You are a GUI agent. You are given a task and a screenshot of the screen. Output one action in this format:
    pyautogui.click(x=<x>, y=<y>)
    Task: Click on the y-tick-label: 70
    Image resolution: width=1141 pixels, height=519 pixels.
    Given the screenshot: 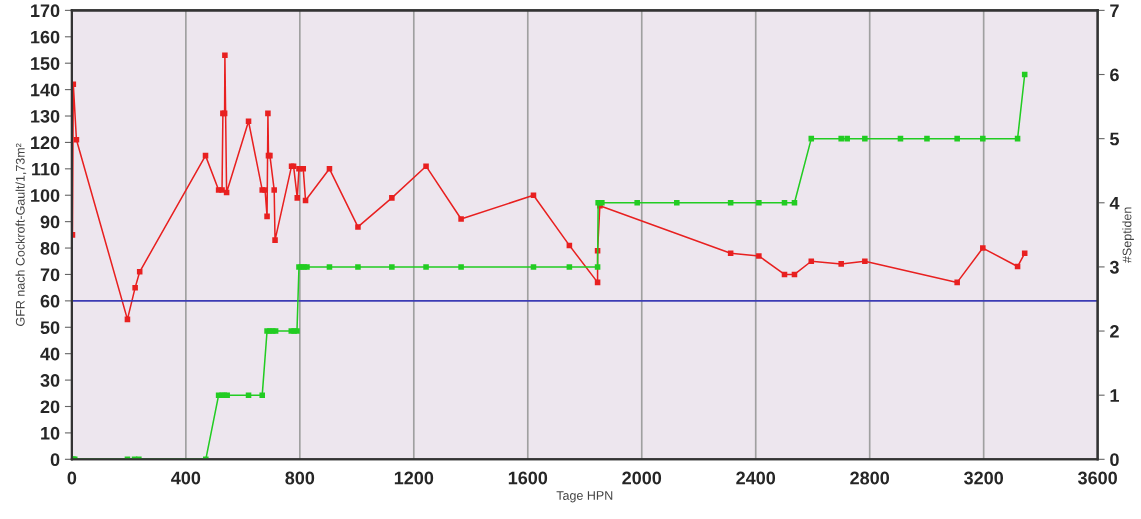 What is the action you would take?
    pyautogui.click(x=50, y=275)
    